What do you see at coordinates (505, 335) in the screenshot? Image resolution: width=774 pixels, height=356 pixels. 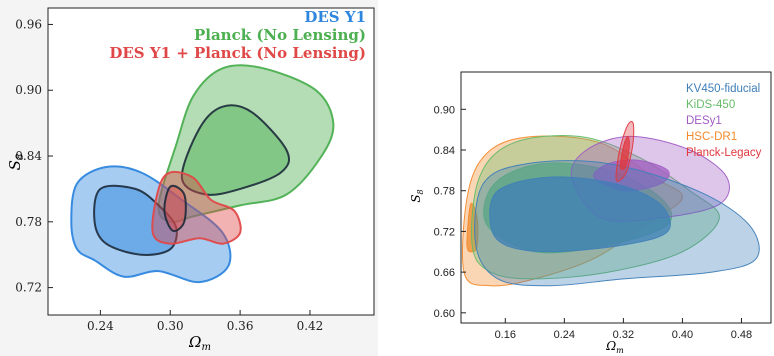 I see `x-tick-label: 0.16` at bounding box center [505, 335].